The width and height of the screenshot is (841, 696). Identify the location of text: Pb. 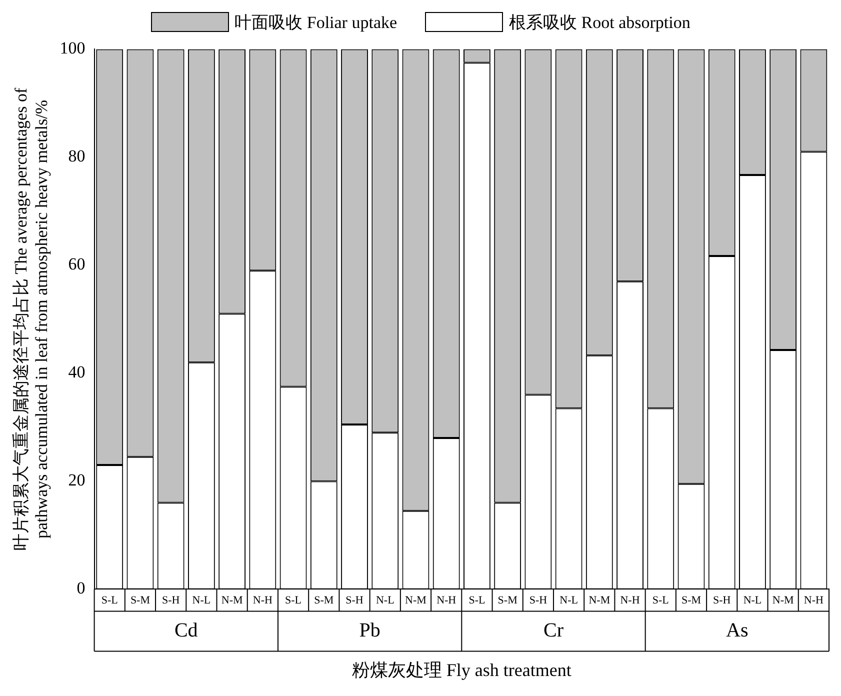
(369, 630).